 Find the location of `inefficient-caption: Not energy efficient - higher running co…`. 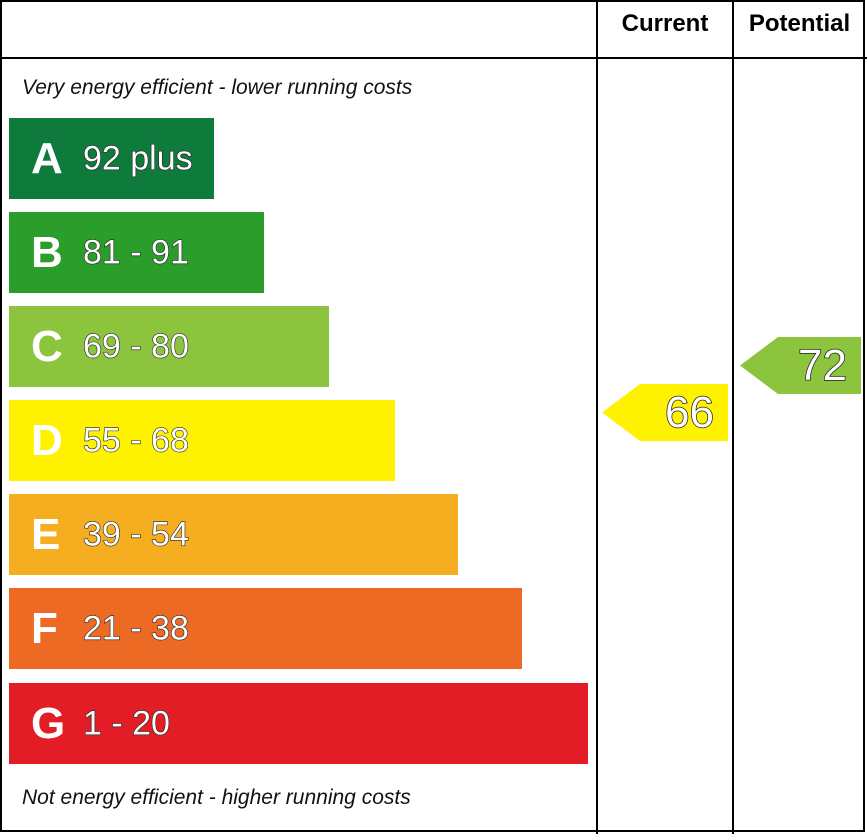

inefficient-caption: Not energy efficient - higher running co… is located at coordinates (216, 797).